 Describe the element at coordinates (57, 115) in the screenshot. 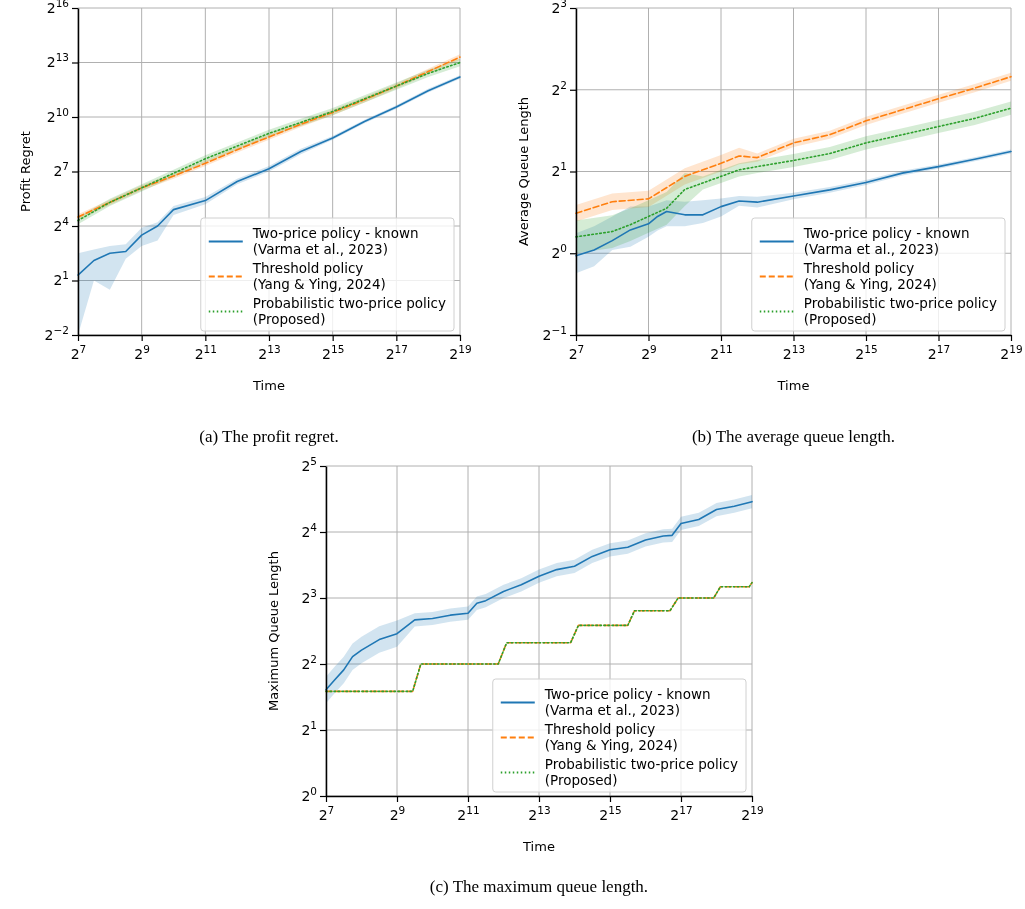

I see `y-tick-label: 2$^{10}$` at that location.